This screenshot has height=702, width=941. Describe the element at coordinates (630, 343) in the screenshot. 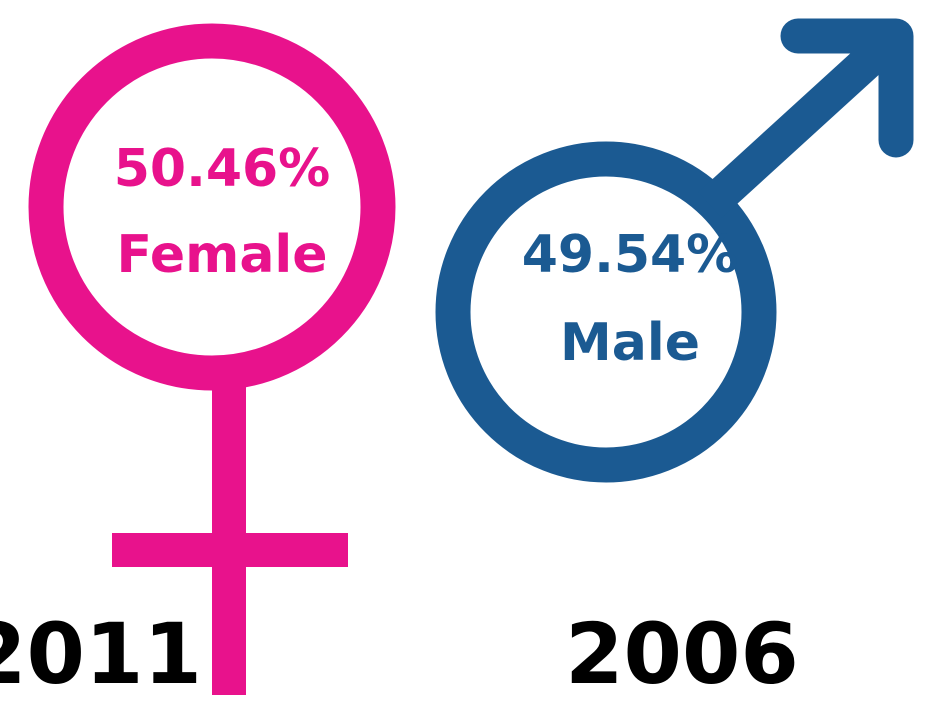

I see `male-label: Male` at that location.